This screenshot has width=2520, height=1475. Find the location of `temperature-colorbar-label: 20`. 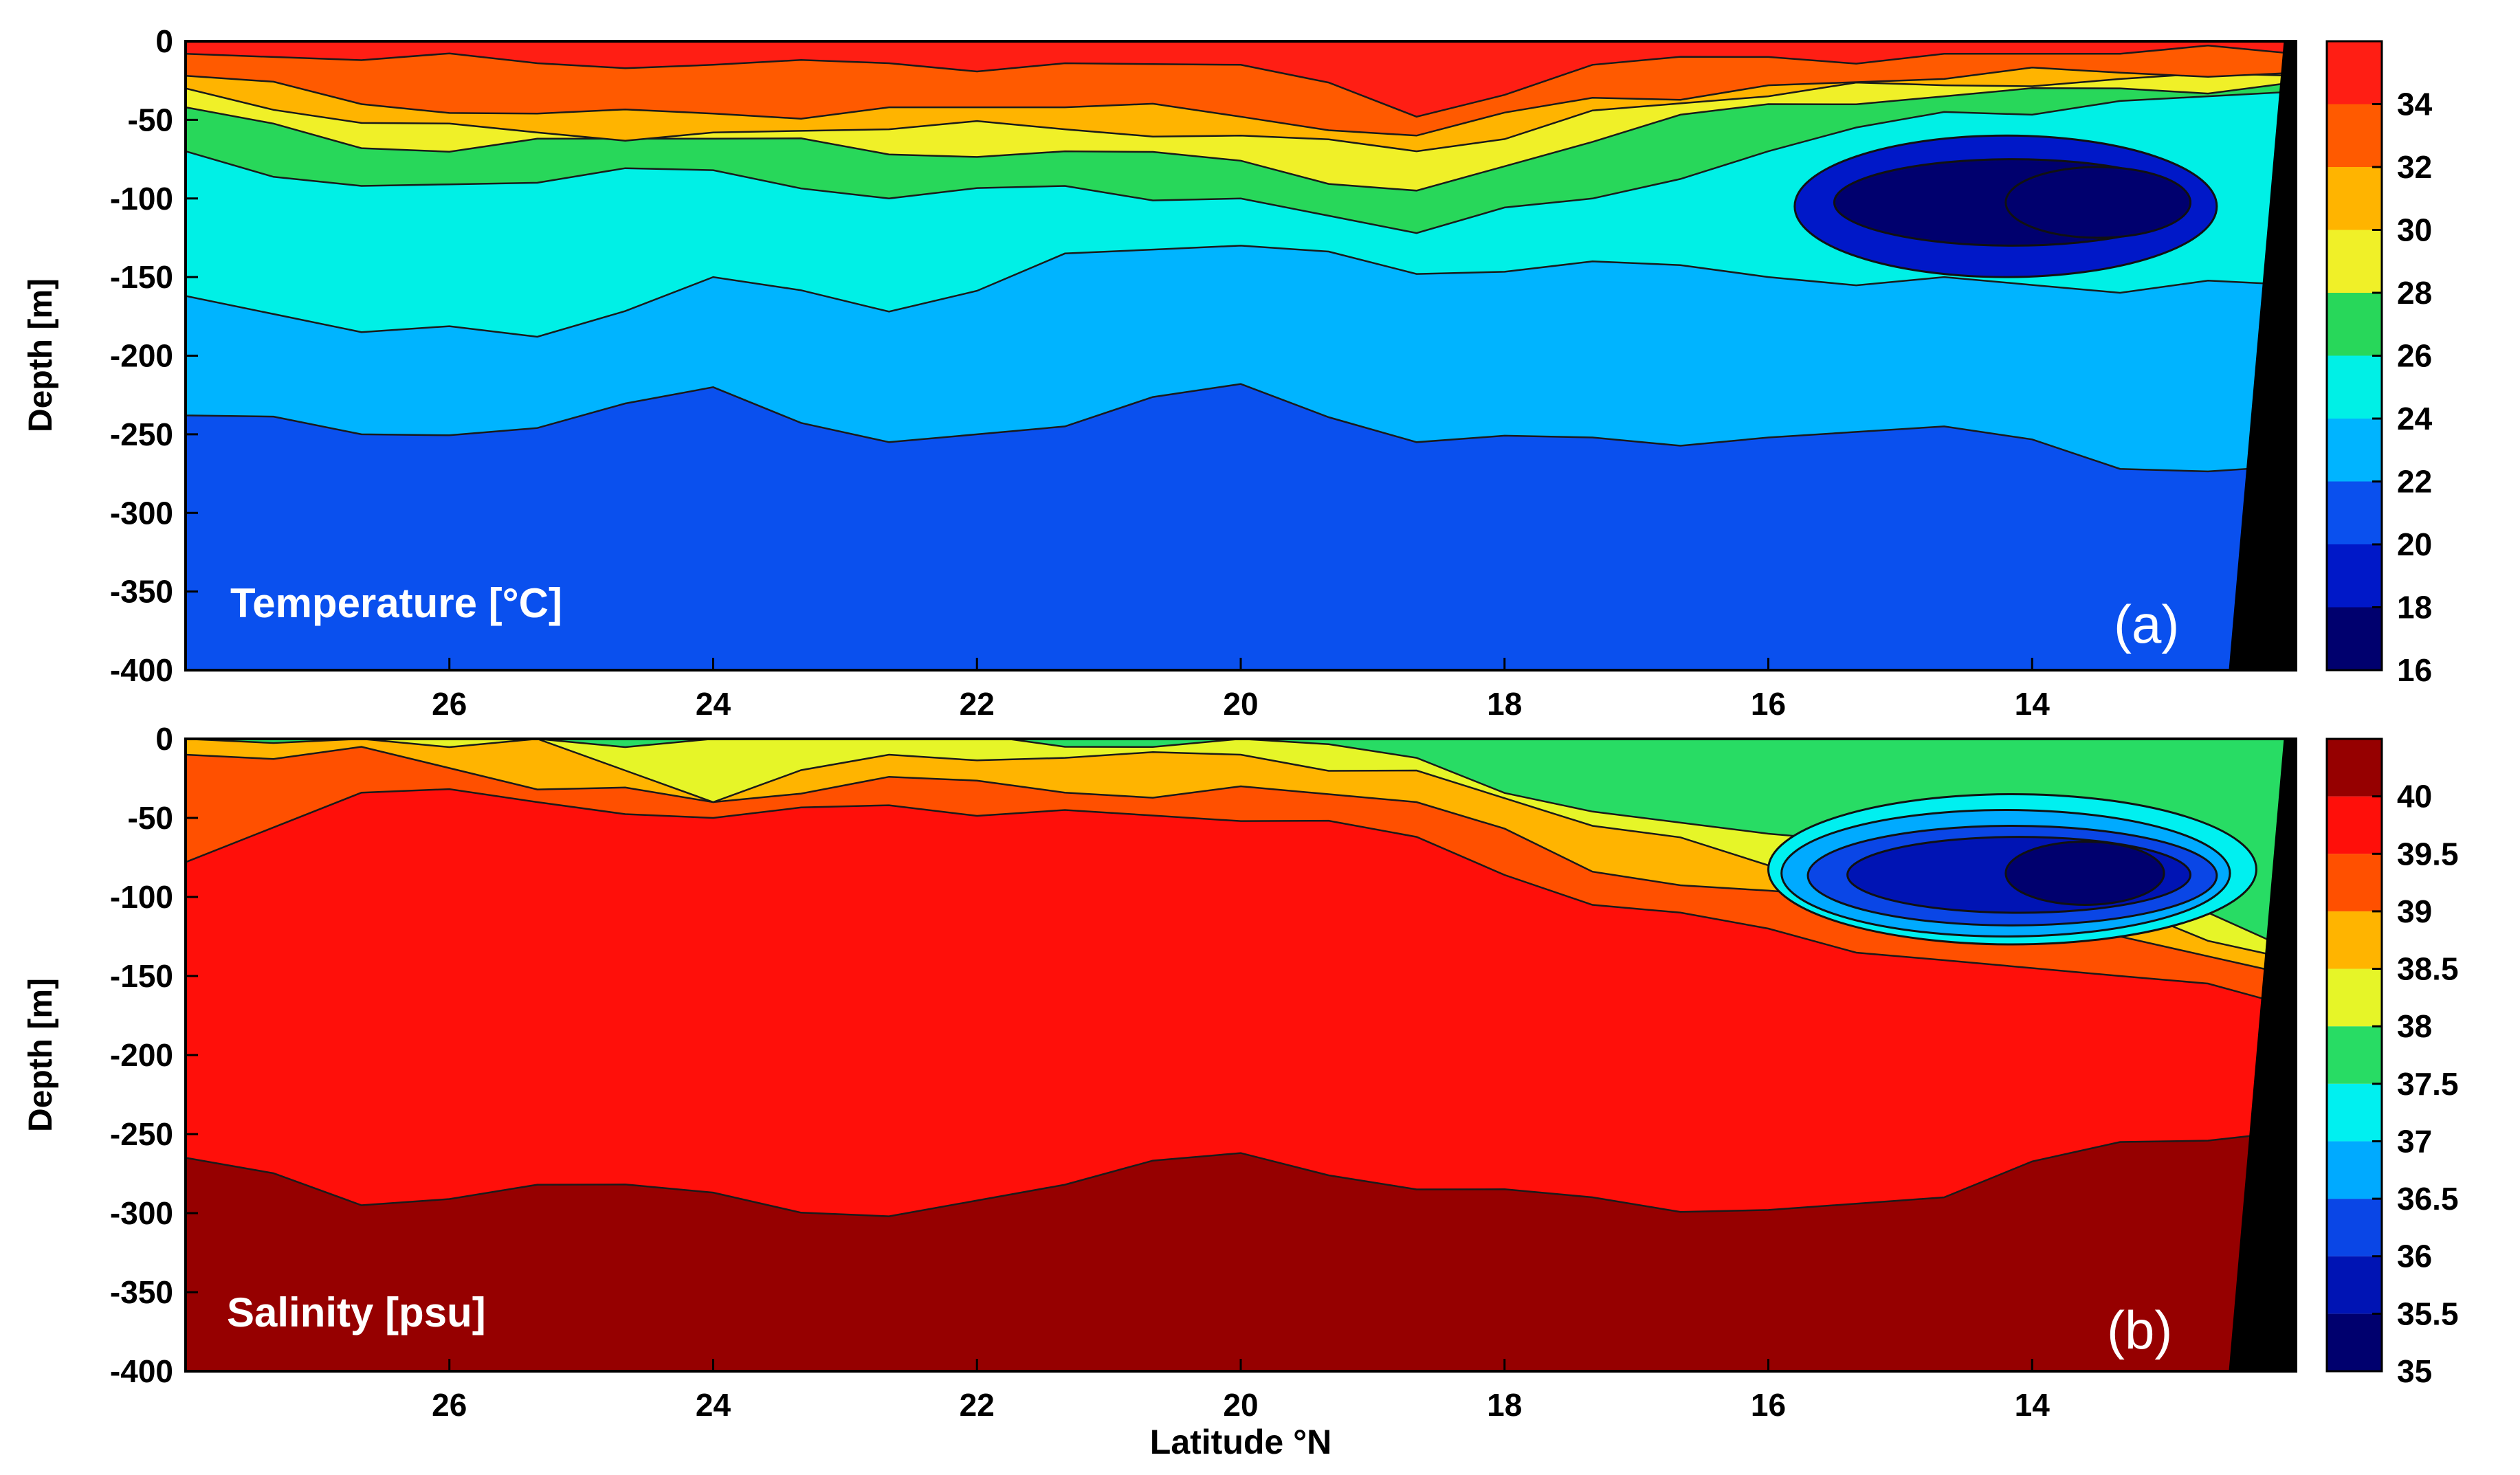

temperature-colorbar-label: 20 is located at coordinates (2414, 544).